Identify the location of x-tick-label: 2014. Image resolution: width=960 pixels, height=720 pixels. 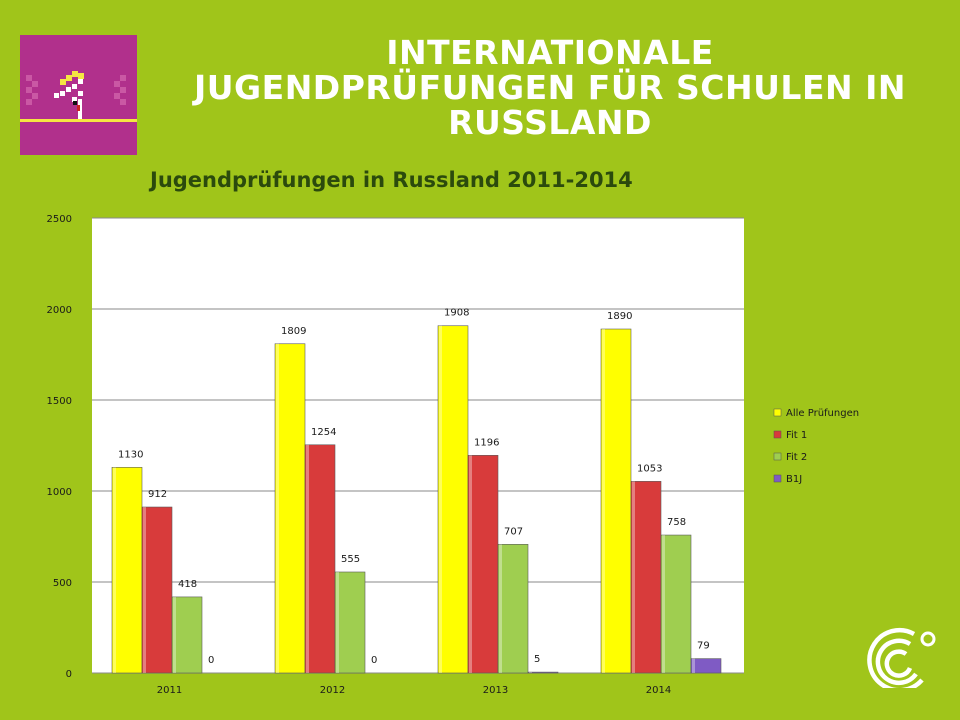
(658, 690).